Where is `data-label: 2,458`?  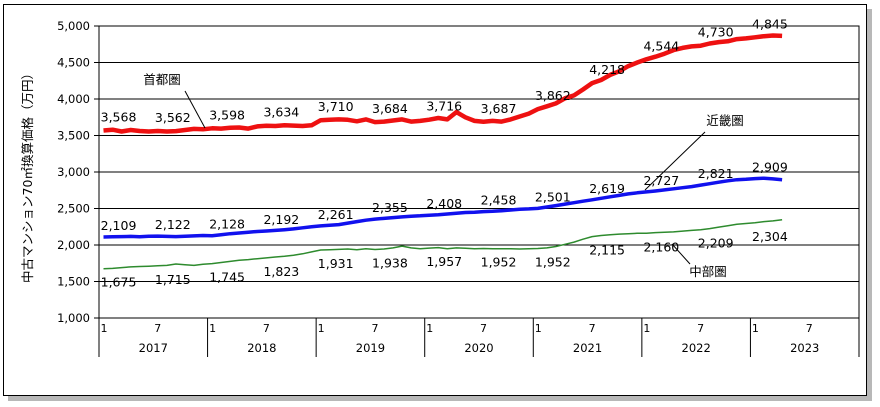 data-label: 2,458 is located at coordinates (499, 200).